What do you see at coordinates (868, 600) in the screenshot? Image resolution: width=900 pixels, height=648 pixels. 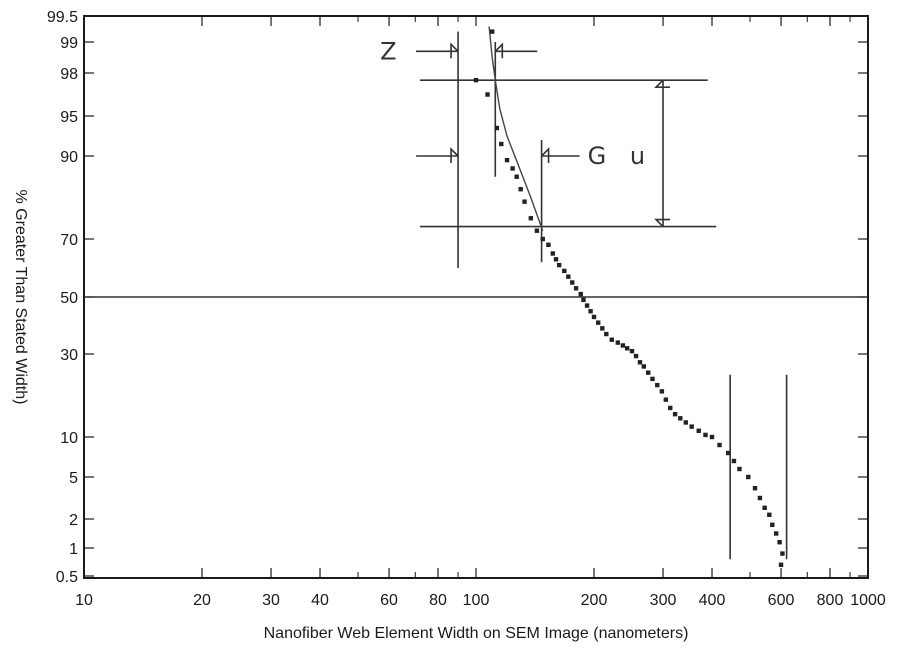 I see `x-tick-label: 1000` at bounding box center [868, 600].